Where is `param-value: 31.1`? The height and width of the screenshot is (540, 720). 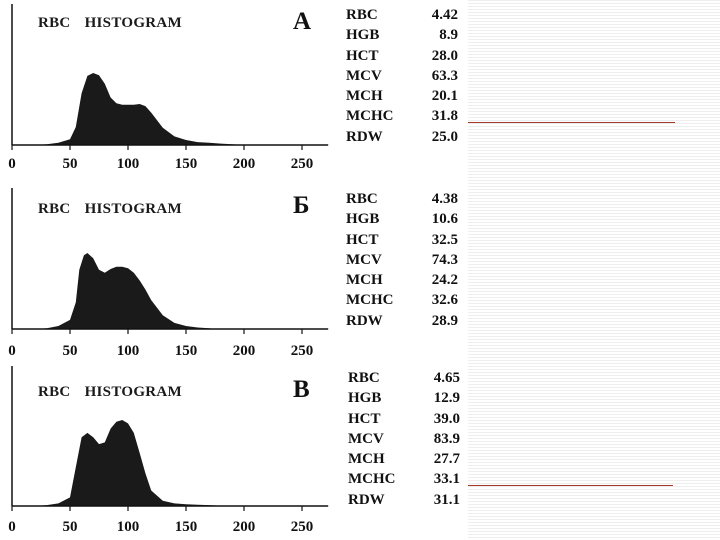
param-value: 31.1 is located at coordinates (446, 499).